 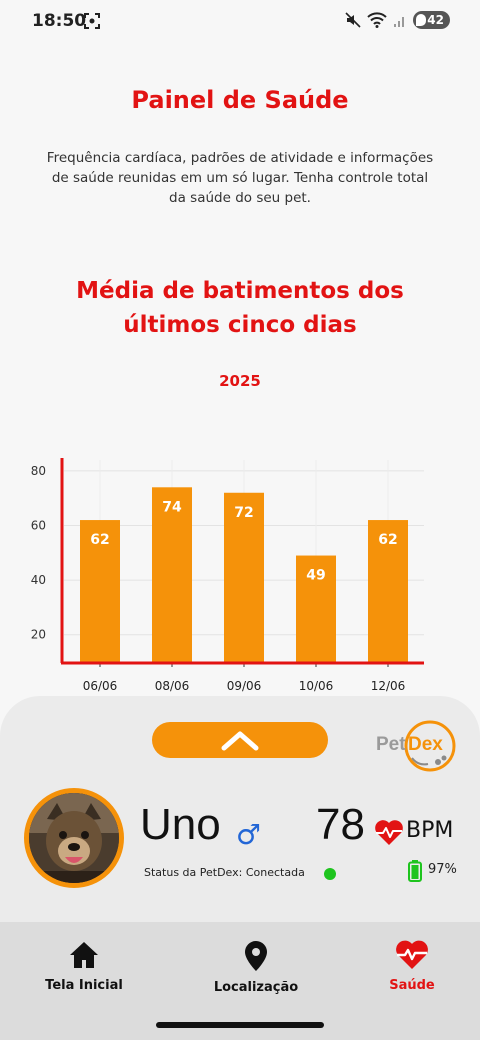 What do you see at coordinates (59, 21) in the screenshot?
I see `status-time: 18:50` at bounding box center [59, 21].